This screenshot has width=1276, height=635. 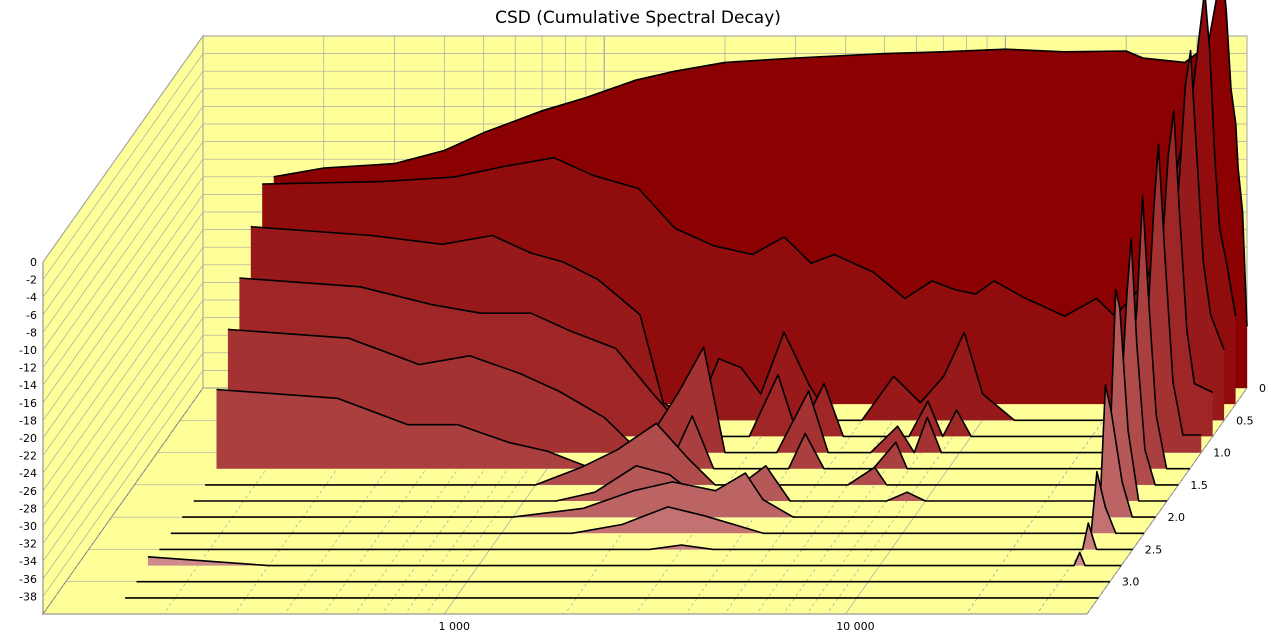 What do you see at coordinates (28, 438) in the screenshot?
I see `y-tick-label: -20` at bounding box center [28, 438].